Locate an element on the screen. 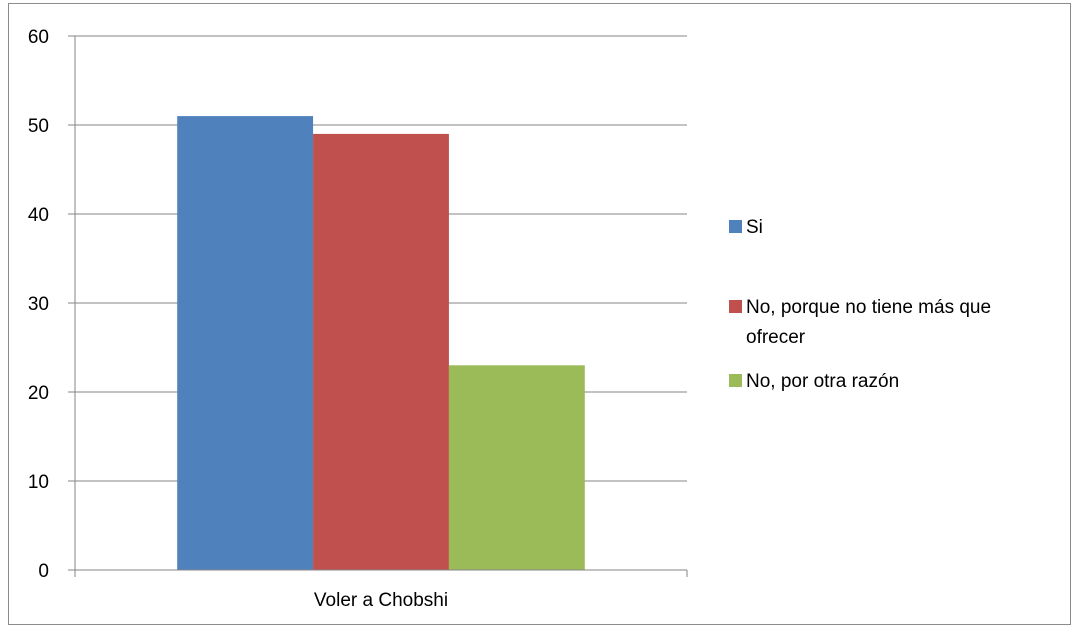 Image resolution: width=1077 pixels, height=630 pixels. legend-label-3: No, por otra razón is located at coordinates (822, 381).